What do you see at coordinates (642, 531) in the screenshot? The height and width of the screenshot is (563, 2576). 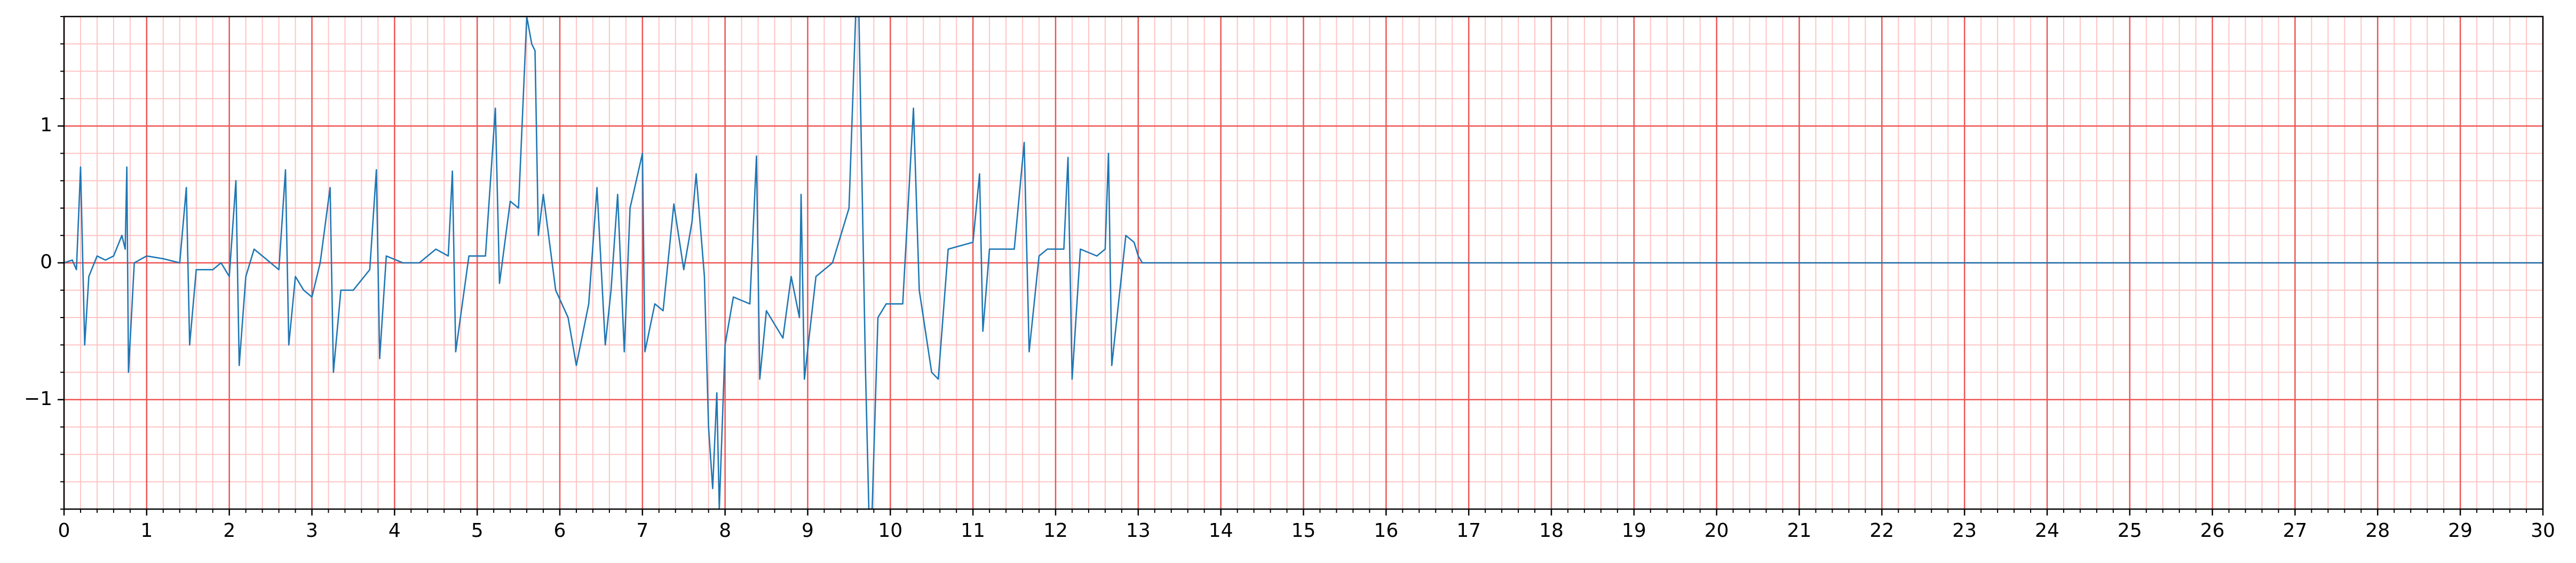 I see `x-tick-label: 7` at bounding box center [642, 531].